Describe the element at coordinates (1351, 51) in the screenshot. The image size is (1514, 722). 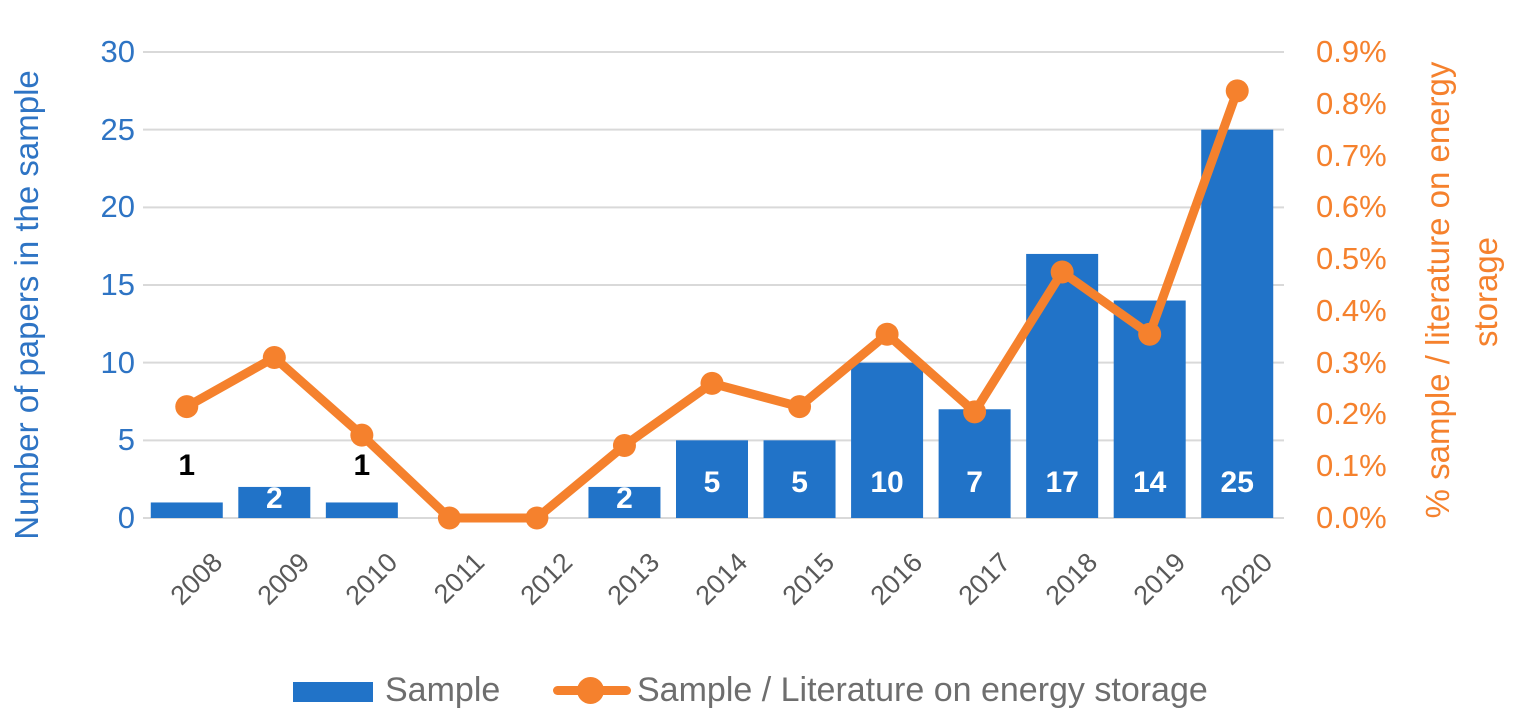
I see `right-tick-0.9%: 0.9%` at that location.